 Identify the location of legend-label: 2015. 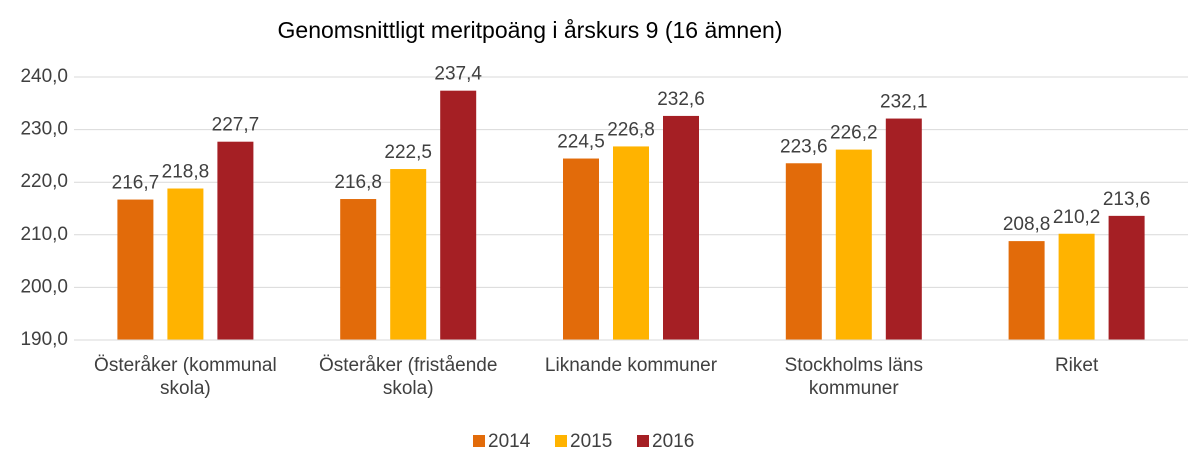
(591, 441).